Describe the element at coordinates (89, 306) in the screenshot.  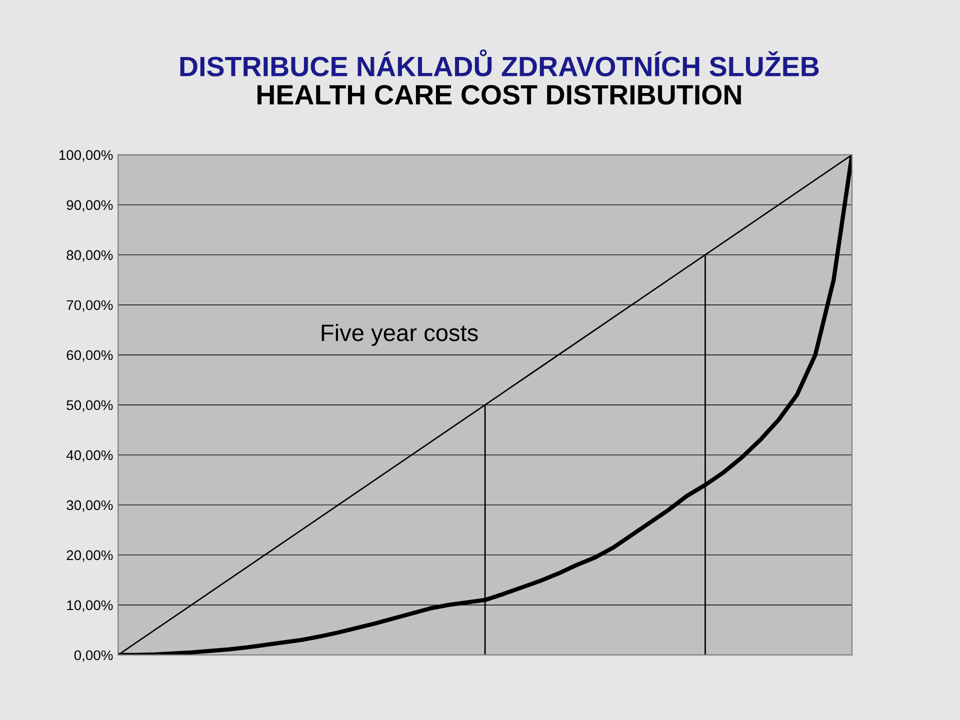
I see `y-tick-label: 70,00%` at that location.